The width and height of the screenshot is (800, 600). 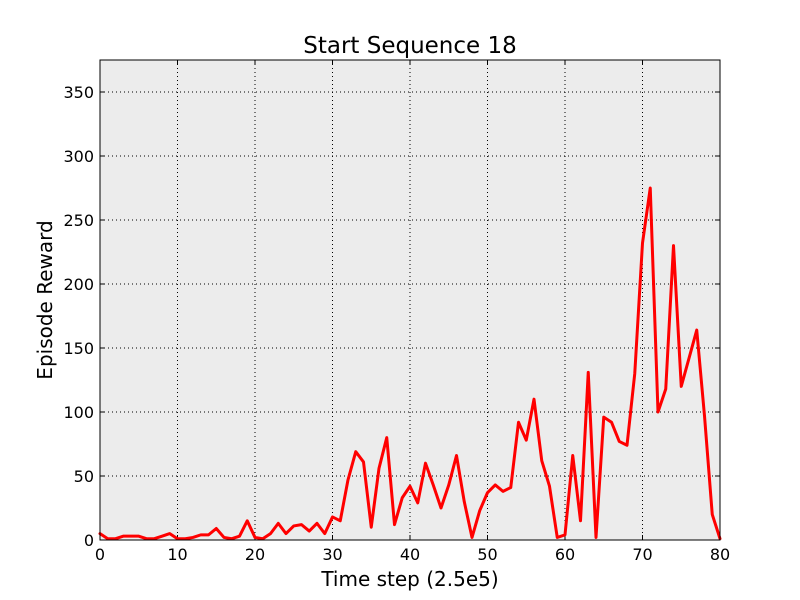 I want to click on y-tick-label: 100, so click(x=78, y=412).